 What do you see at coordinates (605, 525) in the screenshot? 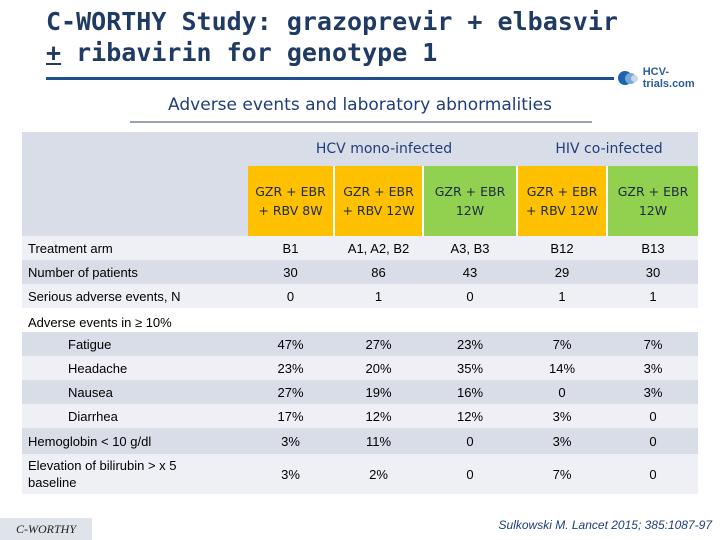
I see `footer-citation: Sulkowski M. Lancet 2015; 385:1087-97` at bounding box center [605, 525].